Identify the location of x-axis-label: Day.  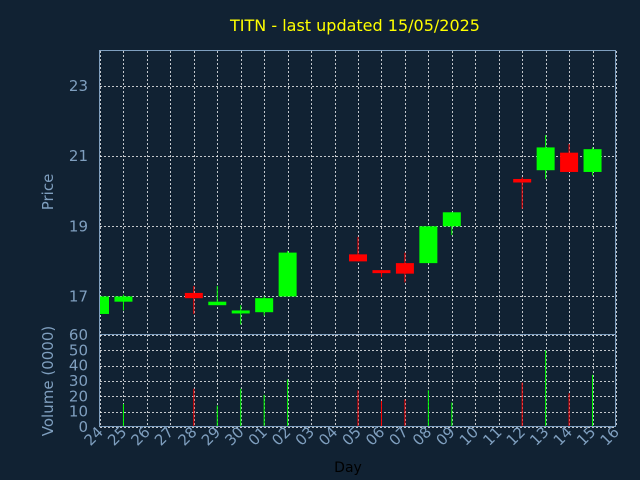
(348, 468).